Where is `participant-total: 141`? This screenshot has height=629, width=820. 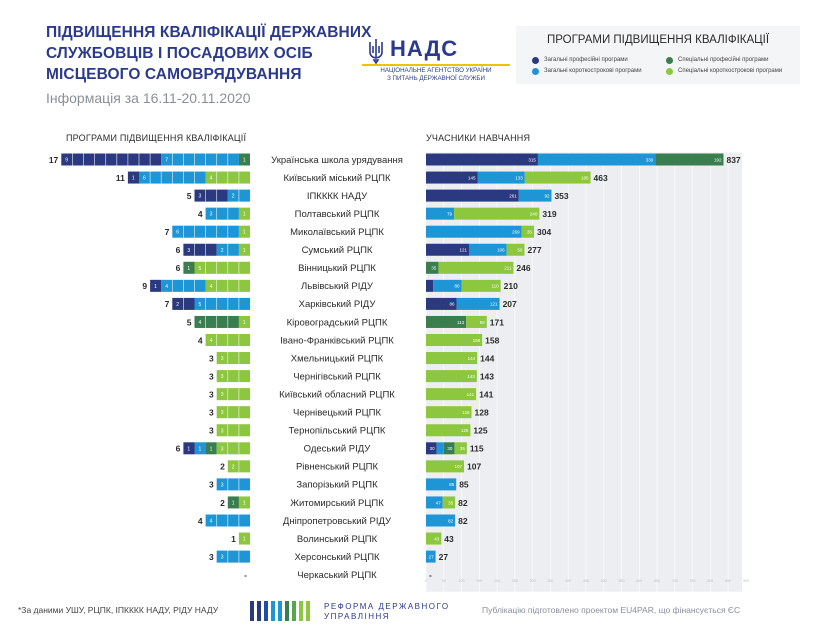
participant-total: 141 is located at coordinates (486, 394).